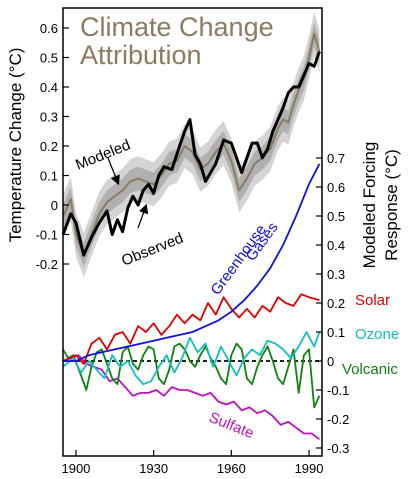  I want to click on observed-arrow, so click(143, 216).